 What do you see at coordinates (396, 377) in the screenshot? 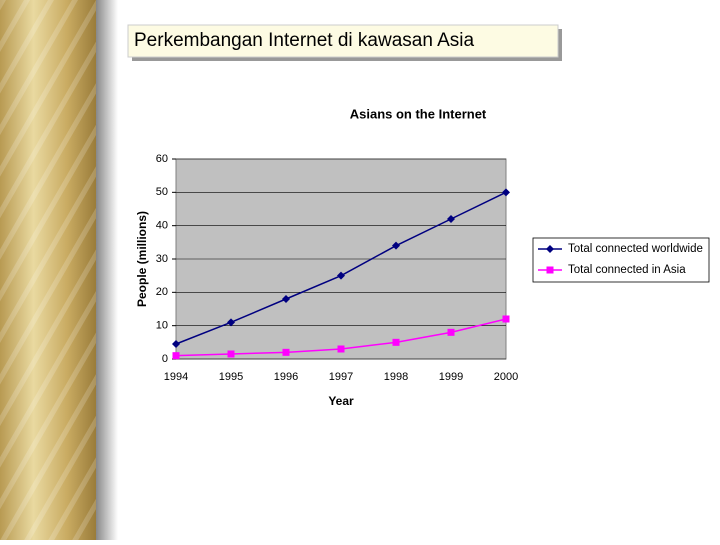
I see `x-tick-label: 1998` at bounding box center [396, 377].